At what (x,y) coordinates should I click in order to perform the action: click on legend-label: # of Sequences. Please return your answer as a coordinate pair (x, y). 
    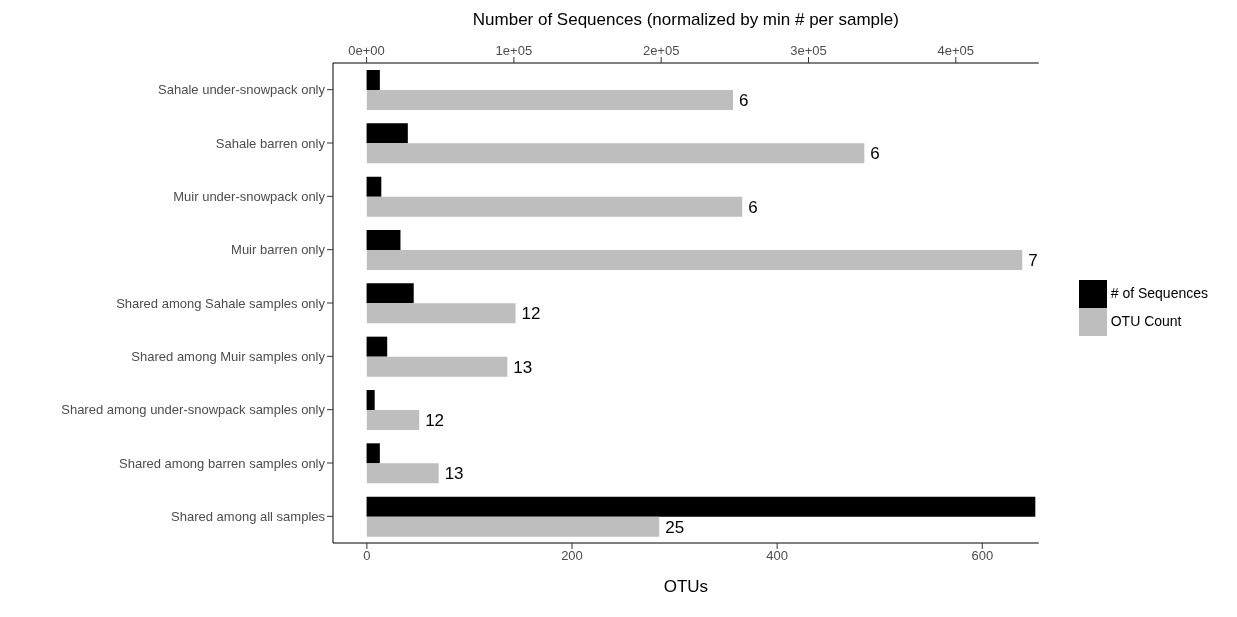
    Looking at the image, I should click on (1159, 292).